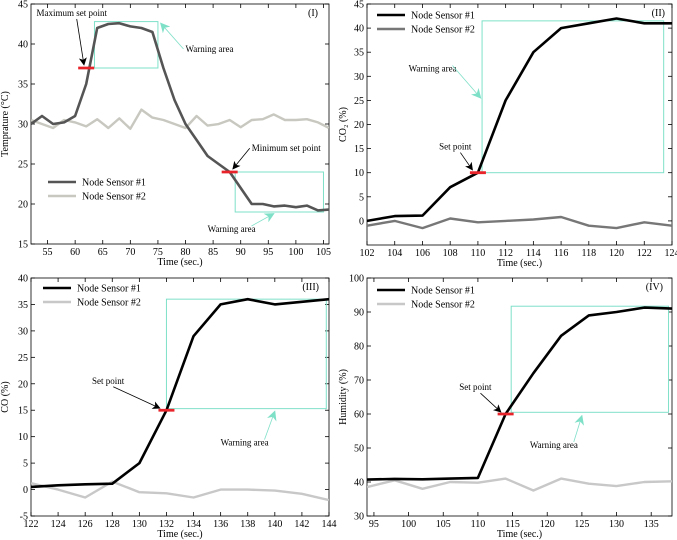  Describe the element at coordinates (247, 524) in the screenshot. I see `panel-iii-xtick-label: 138` at that location.